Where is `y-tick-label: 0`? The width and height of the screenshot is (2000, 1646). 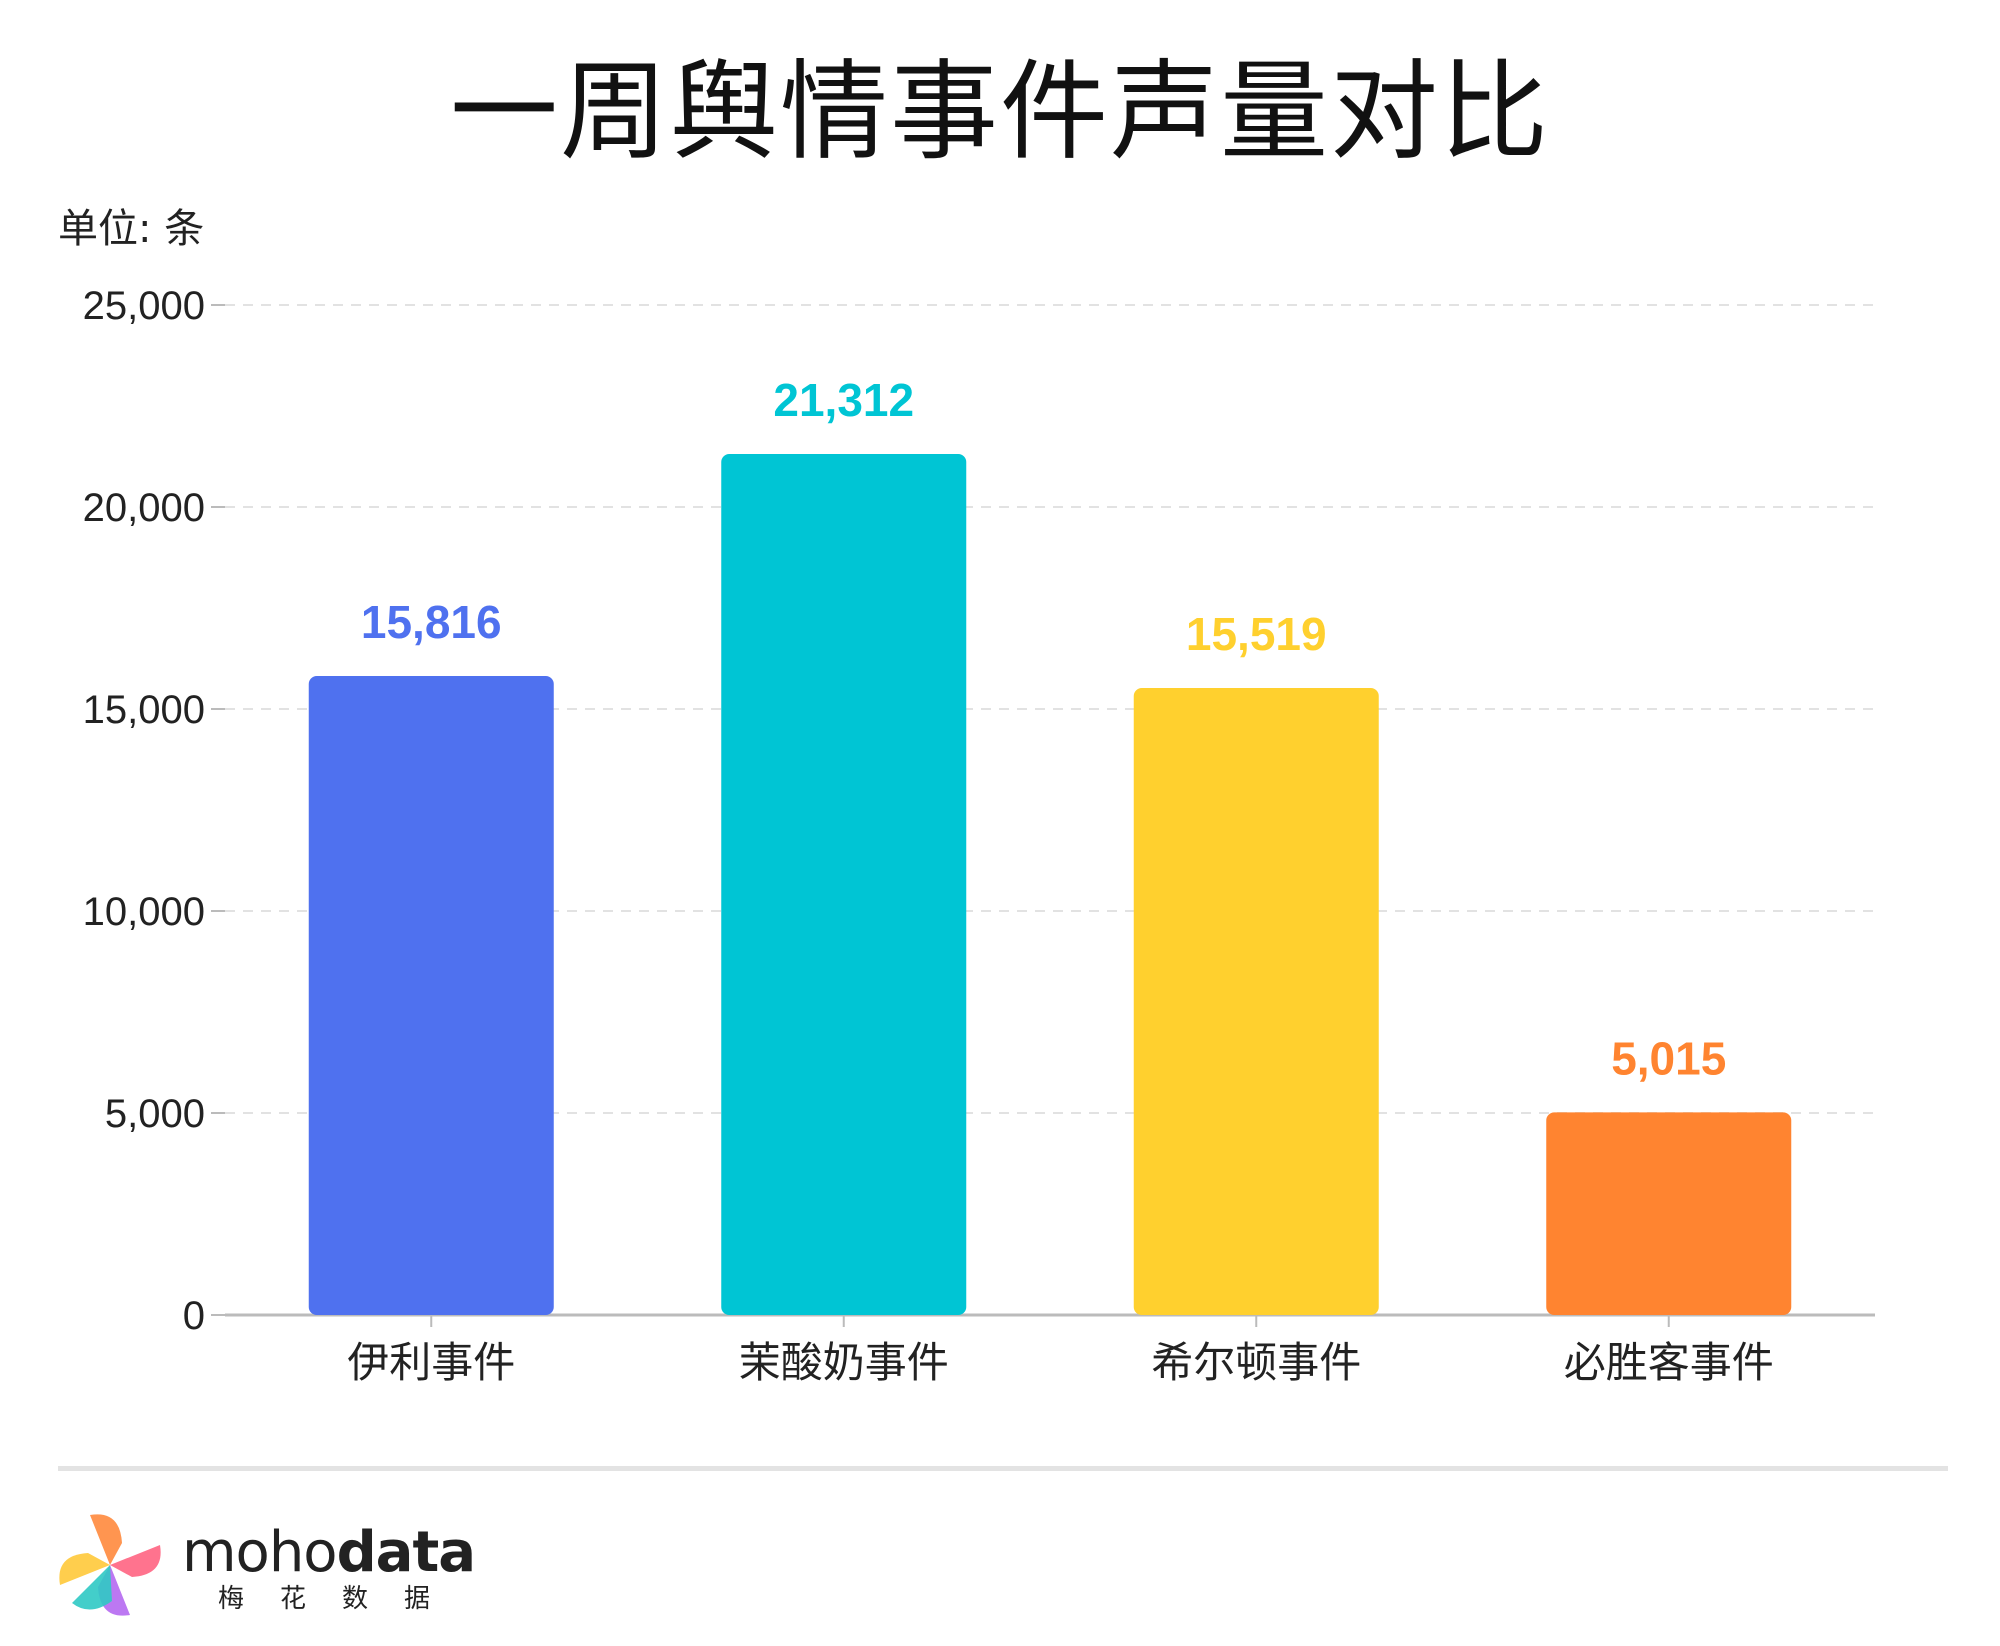
y-tick-label: 0 is located at coordinates (194, 1316).